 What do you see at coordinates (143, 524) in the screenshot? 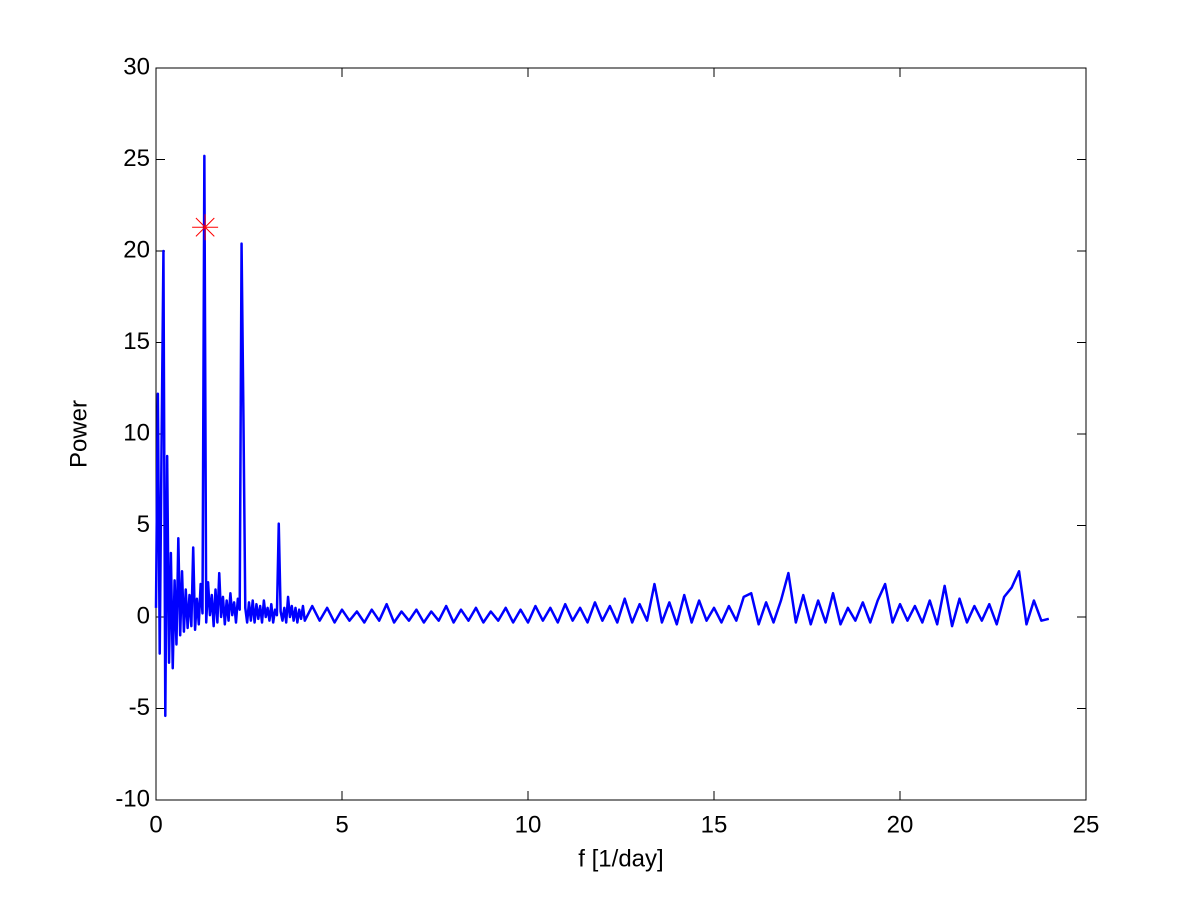
I see `y-tick-label: 5` at bounding box center [143, 524].